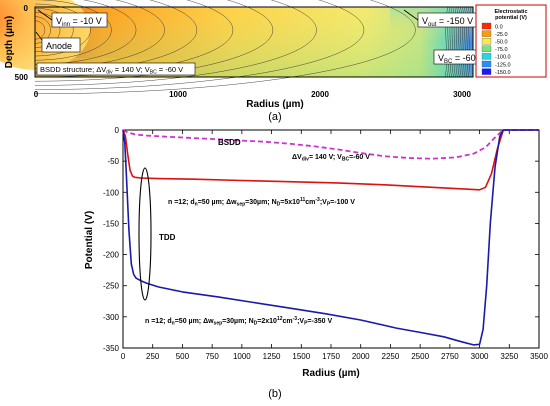 The height and width of the screenshot is (406, 550). What do you see at coordinates (229, 142) in the screenshot?
I see `bsdd-label: BSDD` at bounding box center [229, 142].